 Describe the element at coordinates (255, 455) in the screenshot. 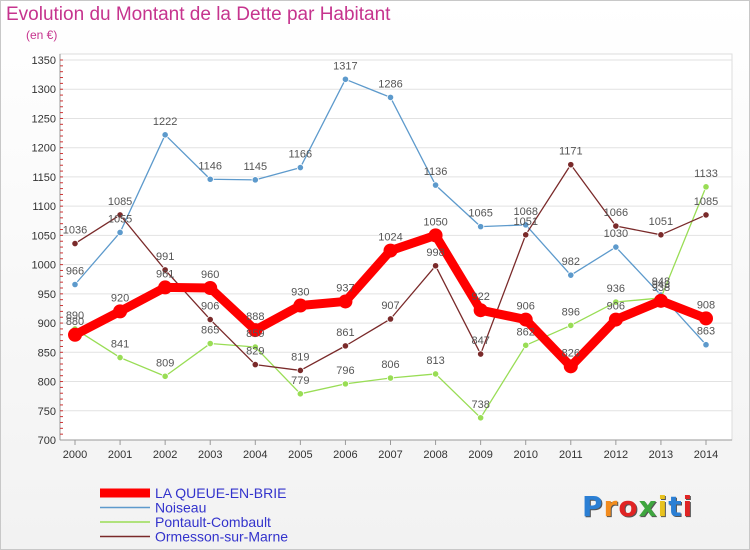

I see `x-tick-label: 2004` at that location.